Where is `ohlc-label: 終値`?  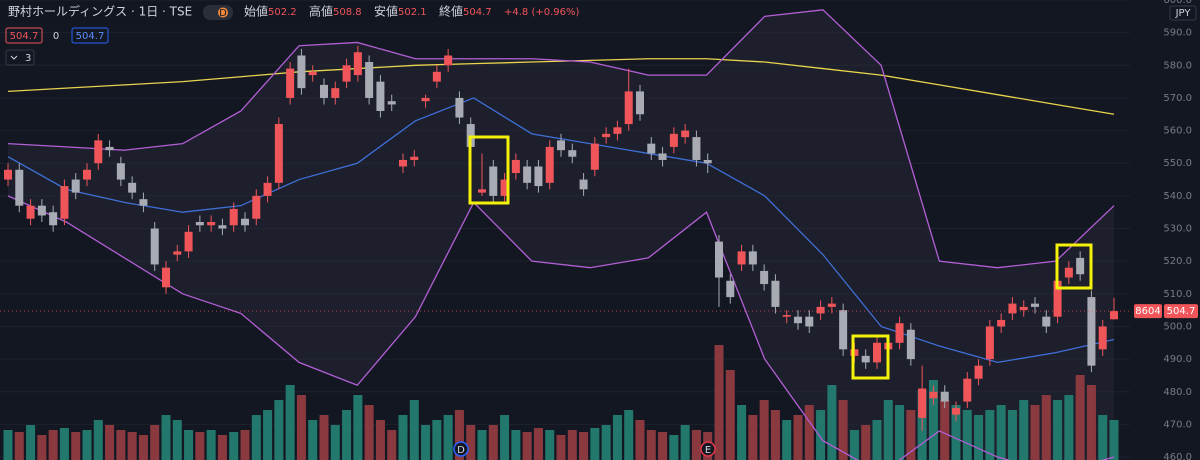
ohlc-label: 終値 is located at coordinates (451, 11).